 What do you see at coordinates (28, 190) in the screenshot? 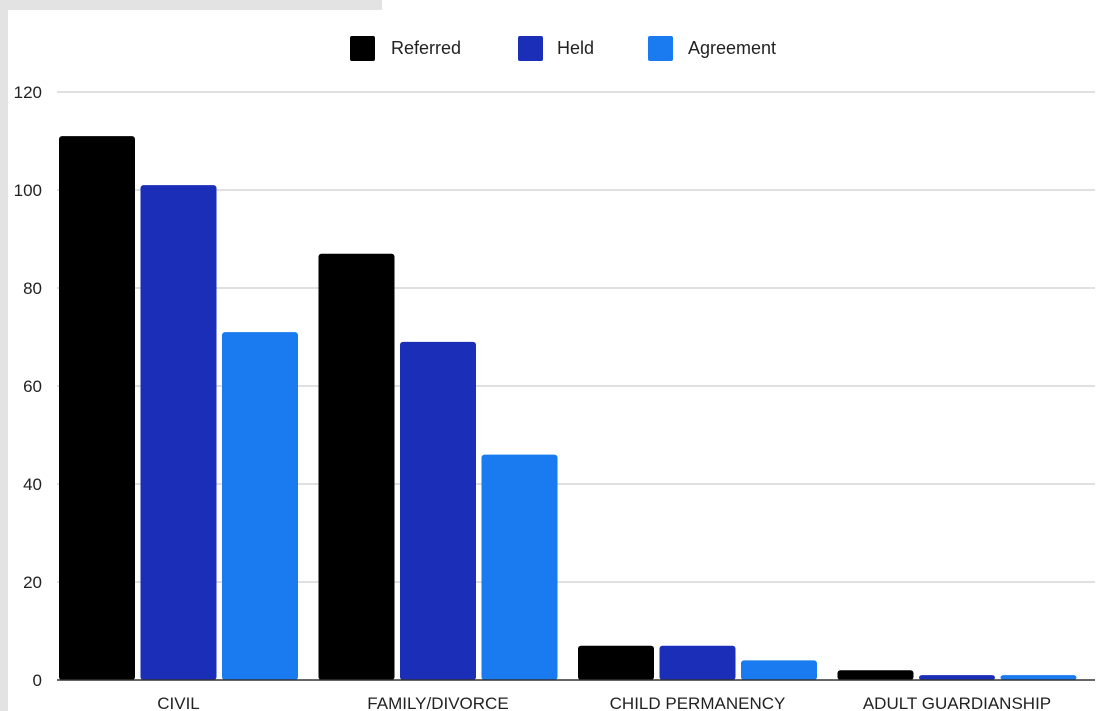
I see `y-tick-label-100: 100` at bounding box center [28, 190].